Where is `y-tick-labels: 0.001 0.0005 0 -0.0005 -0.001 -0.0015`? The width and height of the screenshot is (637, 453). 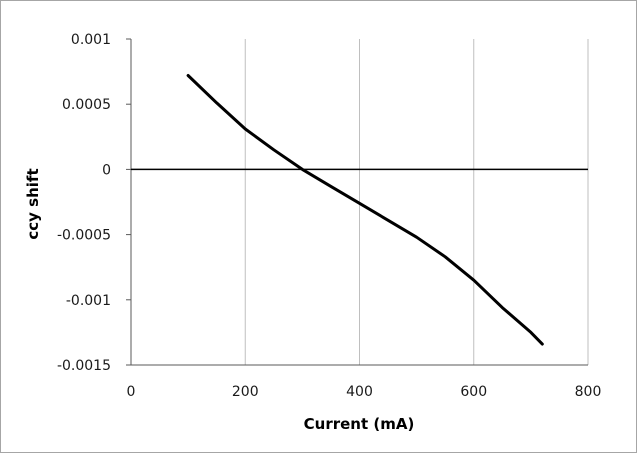 y-tick-labels: 0.001 0.0005 0 -0.0005 -0.001 -0.0015 is located at coordinates (84, 203).